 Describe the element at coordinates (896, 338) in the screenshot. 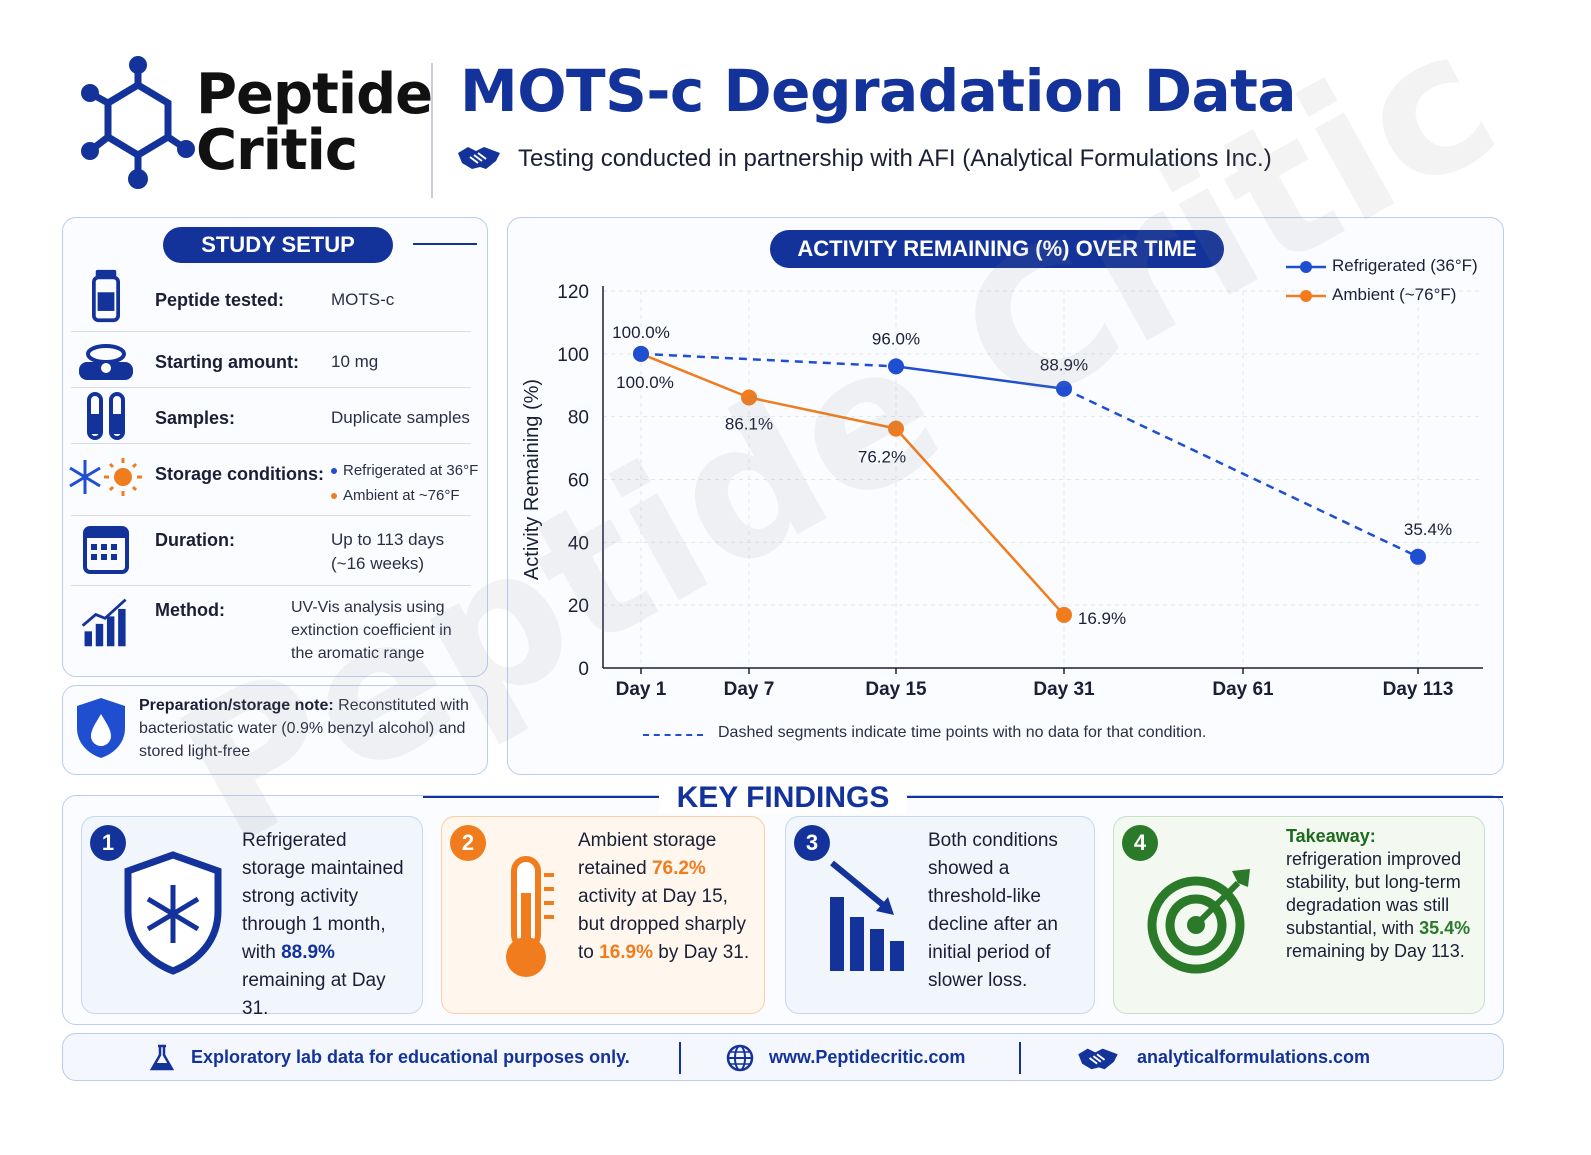

I see `data-label: 96.0%` at that location.